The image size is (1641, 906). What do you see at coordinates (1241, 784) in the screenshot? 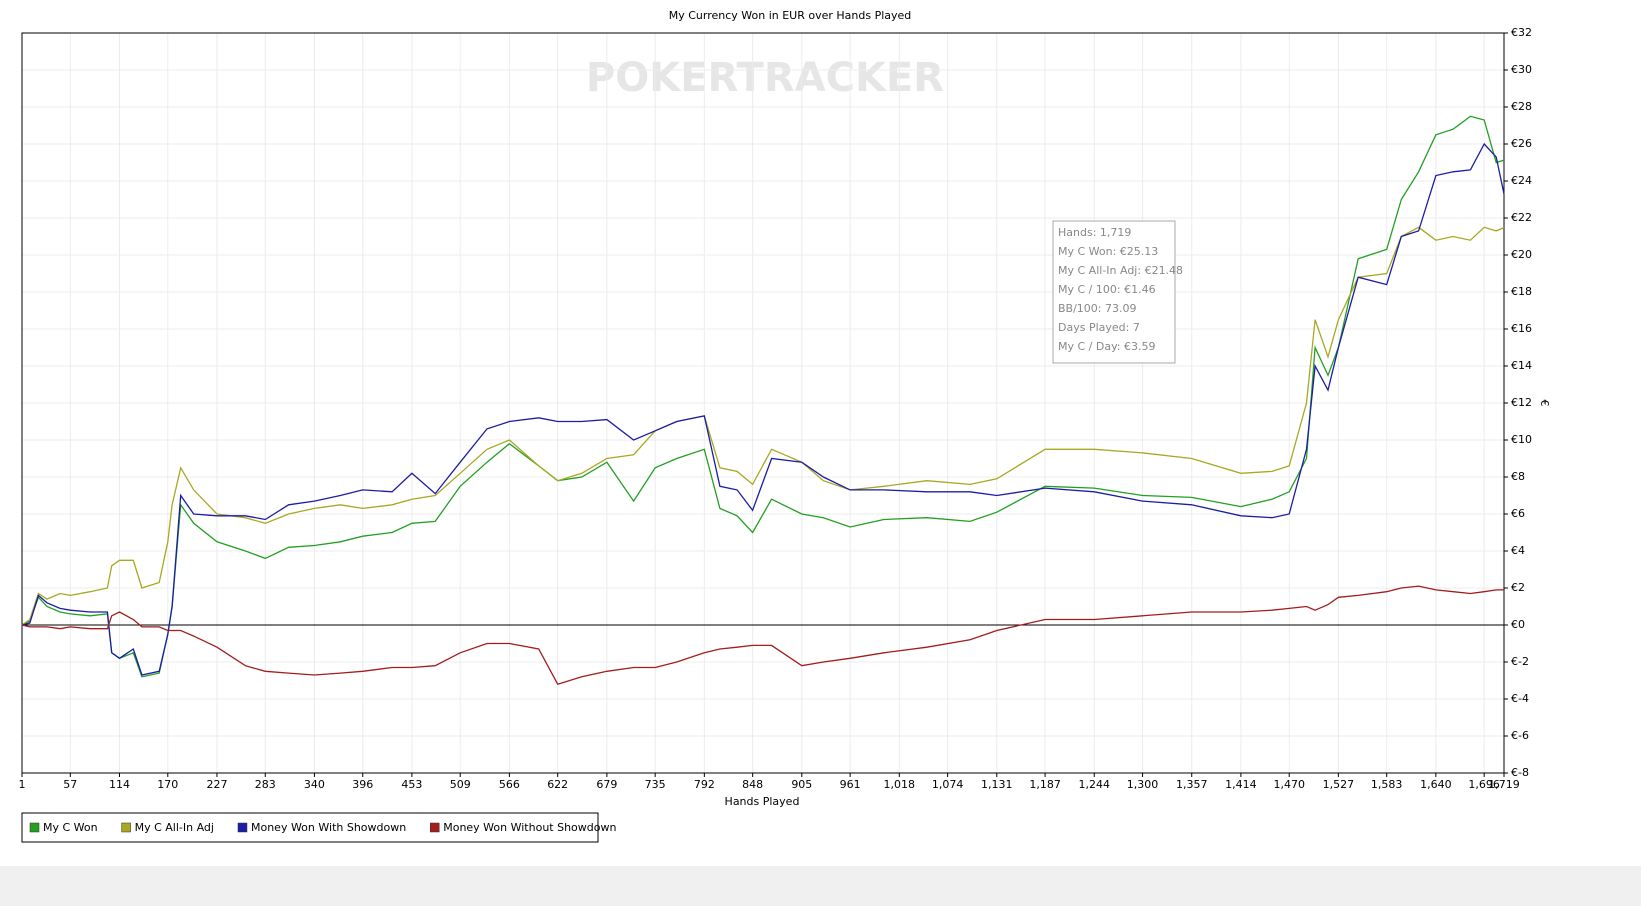
I see `x-tick-label: 1,414` at bounding box center [1241, 784].